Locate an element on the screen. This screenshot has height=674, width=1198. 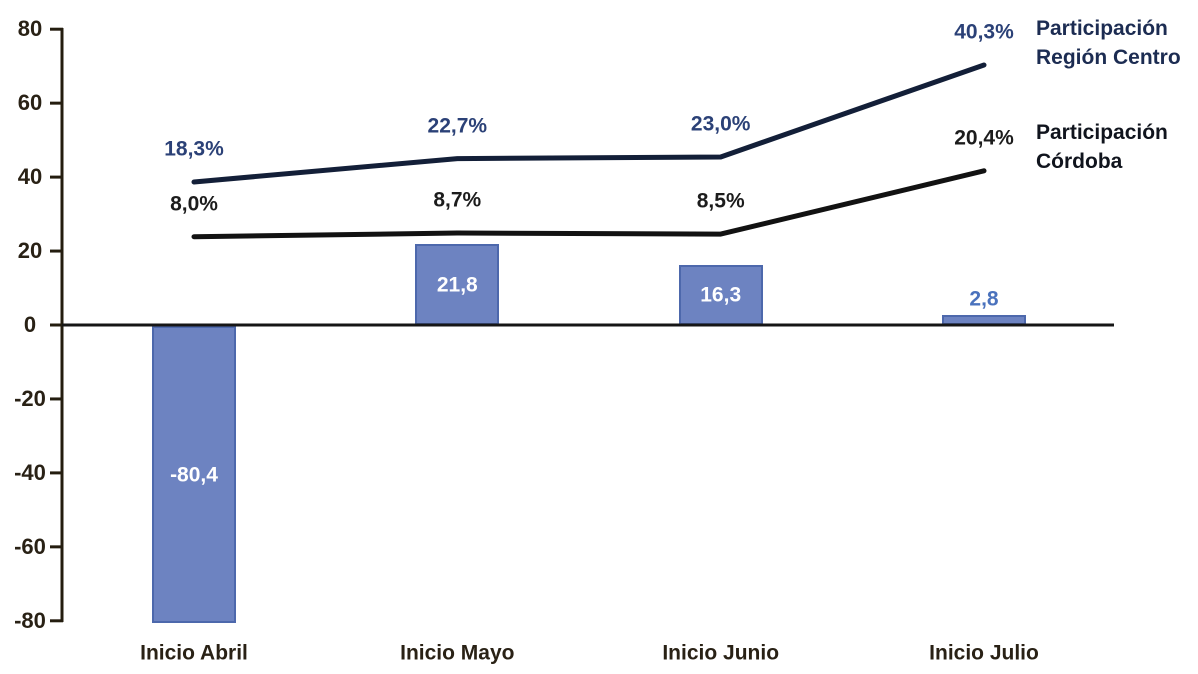
pct-label-participacion-cordoba-0: 8,0% is located at coordinates (194, 204).